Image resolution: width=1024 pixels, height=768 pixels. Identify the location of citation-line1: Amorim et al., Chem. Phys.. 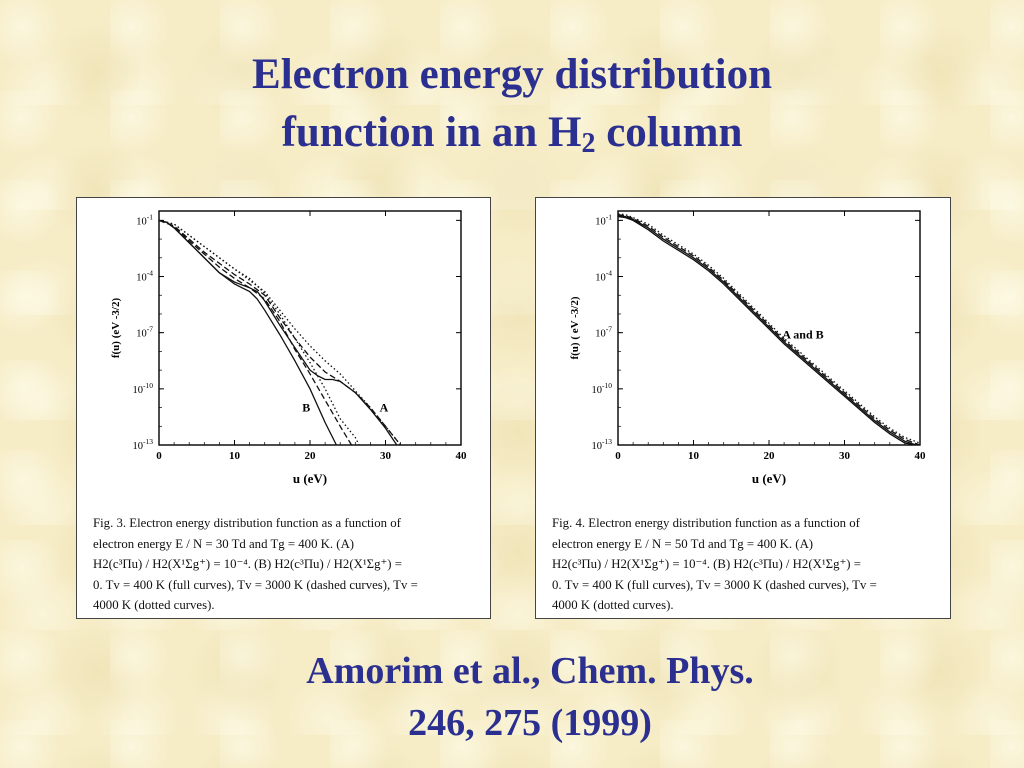
(530, 671).